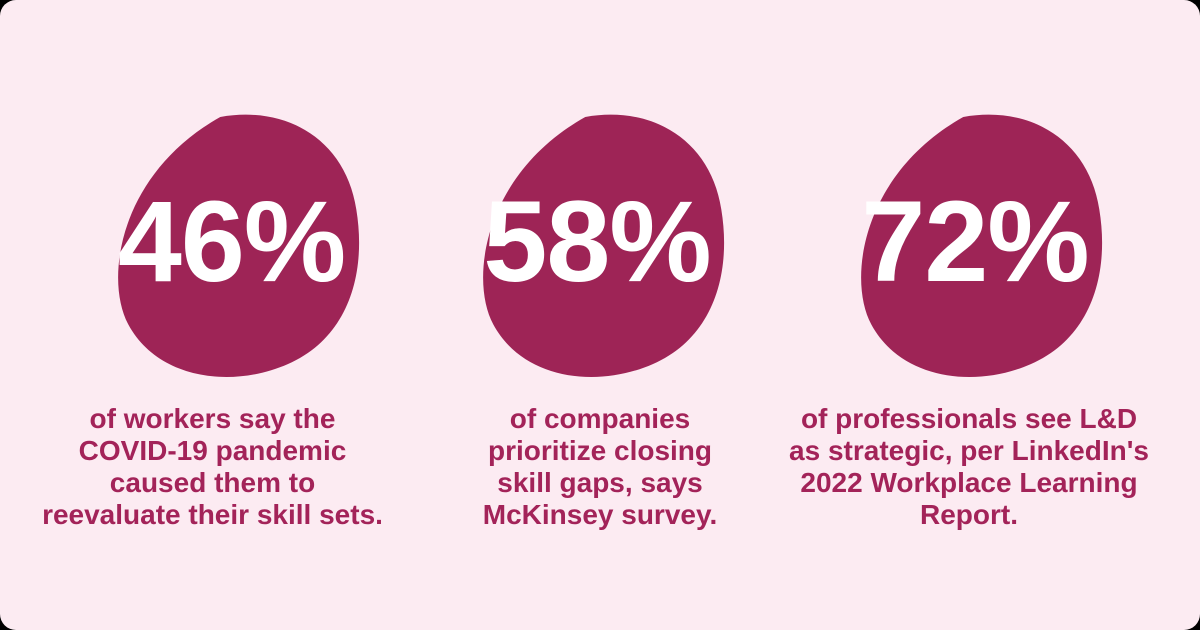 The width and height of the screenshot is (1200, 630). What do you see at coordinates (212, 450) in the screenshot?
I see `caption-line: COVID-19 pandemic` at bounding box center [212, 450].